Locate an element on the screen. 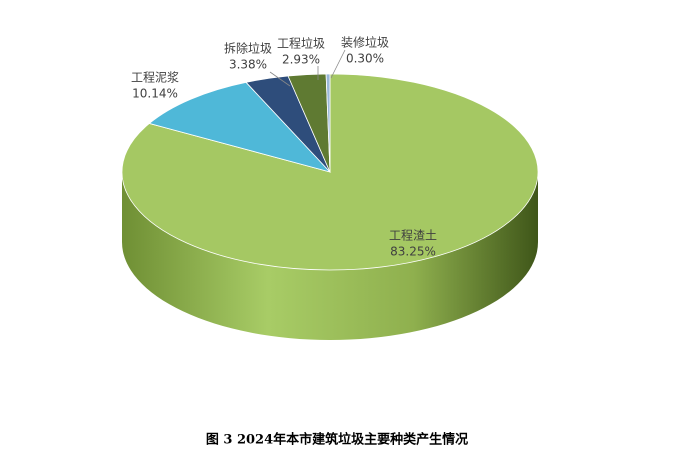 This screenshot has width=675, height=463. value-label: 83.25% is located at coordinates (413, 252).